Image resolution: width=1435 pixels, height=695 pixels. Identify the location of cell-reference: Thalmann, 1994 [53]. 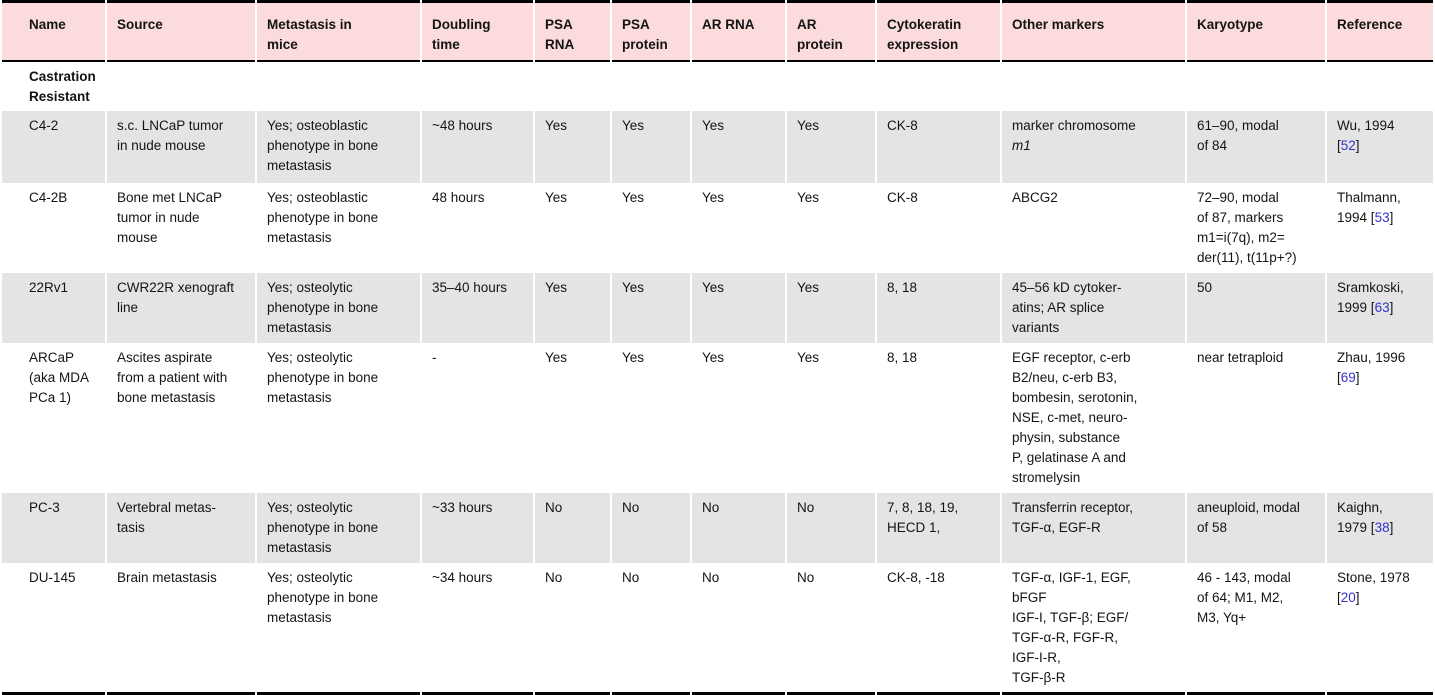
(1380, 228).